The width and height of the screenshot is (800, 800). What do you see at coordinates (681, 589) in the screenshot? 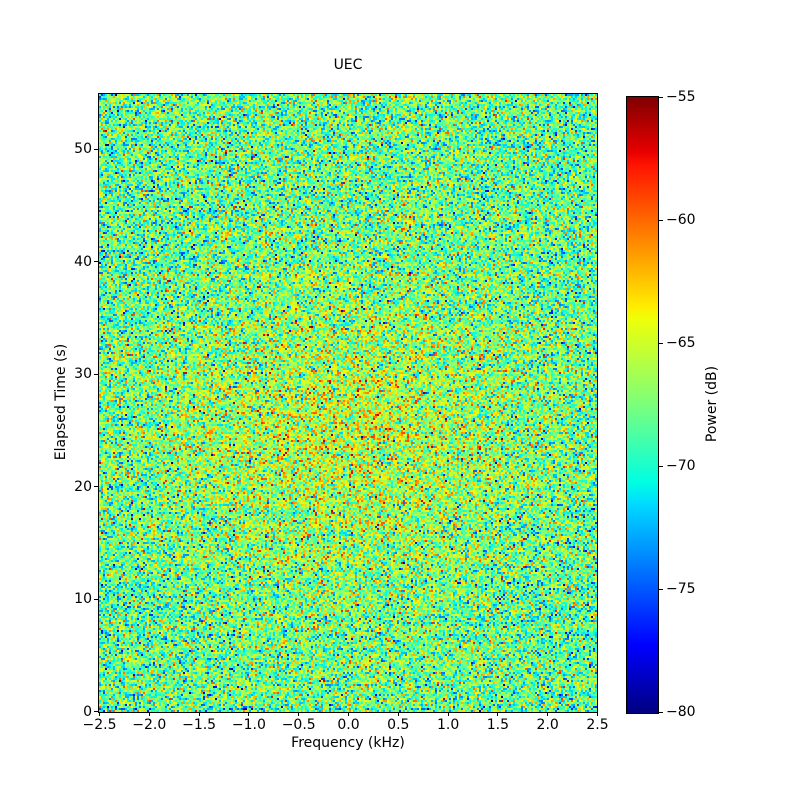
I see `colorbar-tick-label: −75` at bounding box center [681, 589].